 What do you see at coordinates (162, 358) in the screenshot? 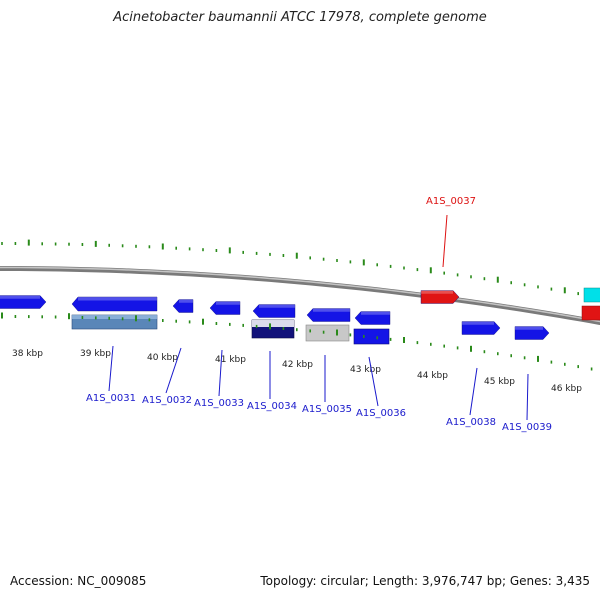
I see `ruler-label: 40 kbp` at bounding box center [162, 358].